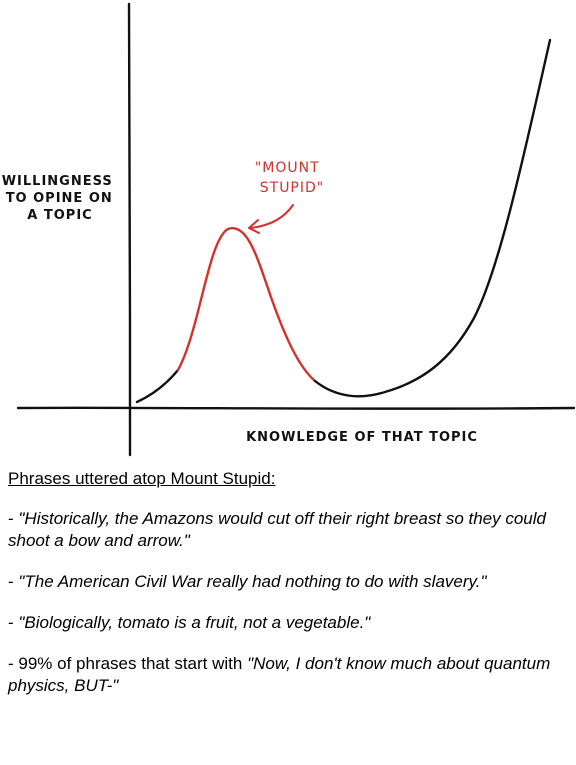 The image size is (576, 765). What do you see at coordinates (296, 408) in the screenshot?
I see `x-axis-line` at bounding box center [296, 408].